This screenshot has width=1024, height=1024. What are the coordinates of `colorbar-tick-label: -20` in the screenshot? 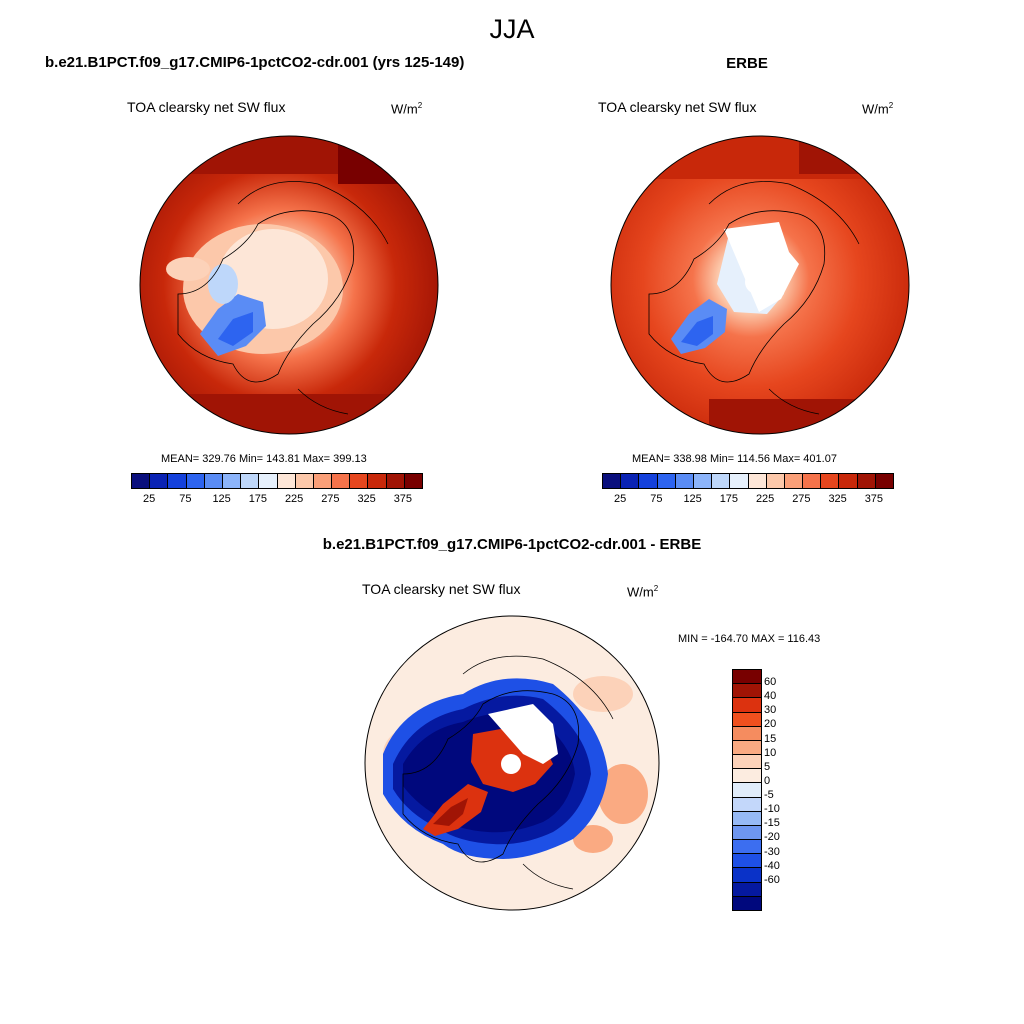 It's located at (772, 837).